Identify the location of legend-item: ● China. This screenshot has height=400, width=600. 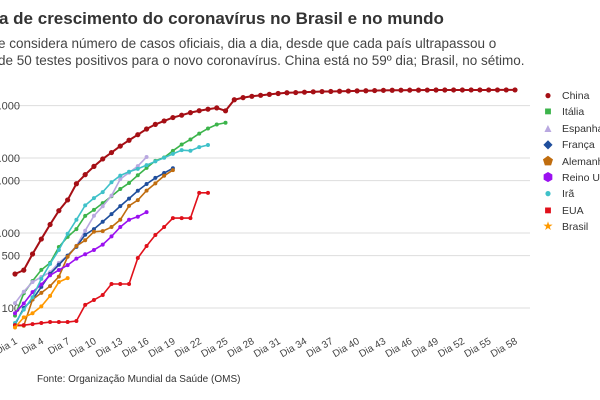
(565, 95).